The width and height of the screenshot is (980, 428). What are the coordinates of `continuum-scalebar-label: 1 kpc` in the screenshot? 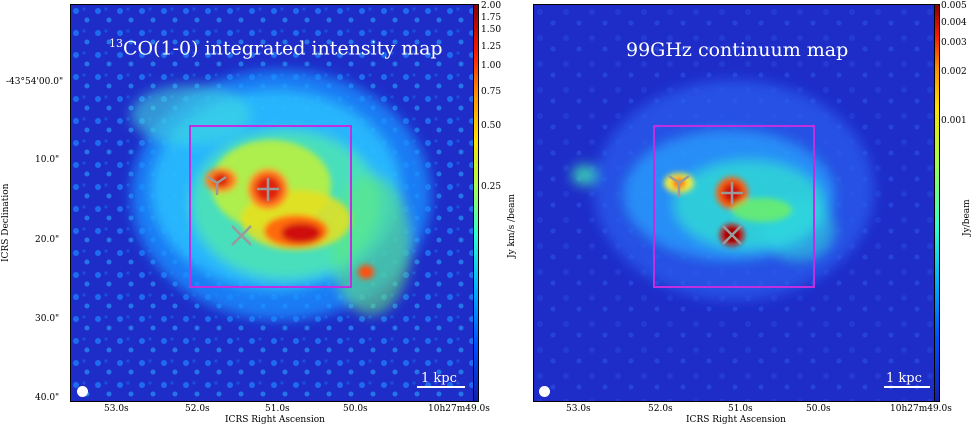 It's located at (904, 378).